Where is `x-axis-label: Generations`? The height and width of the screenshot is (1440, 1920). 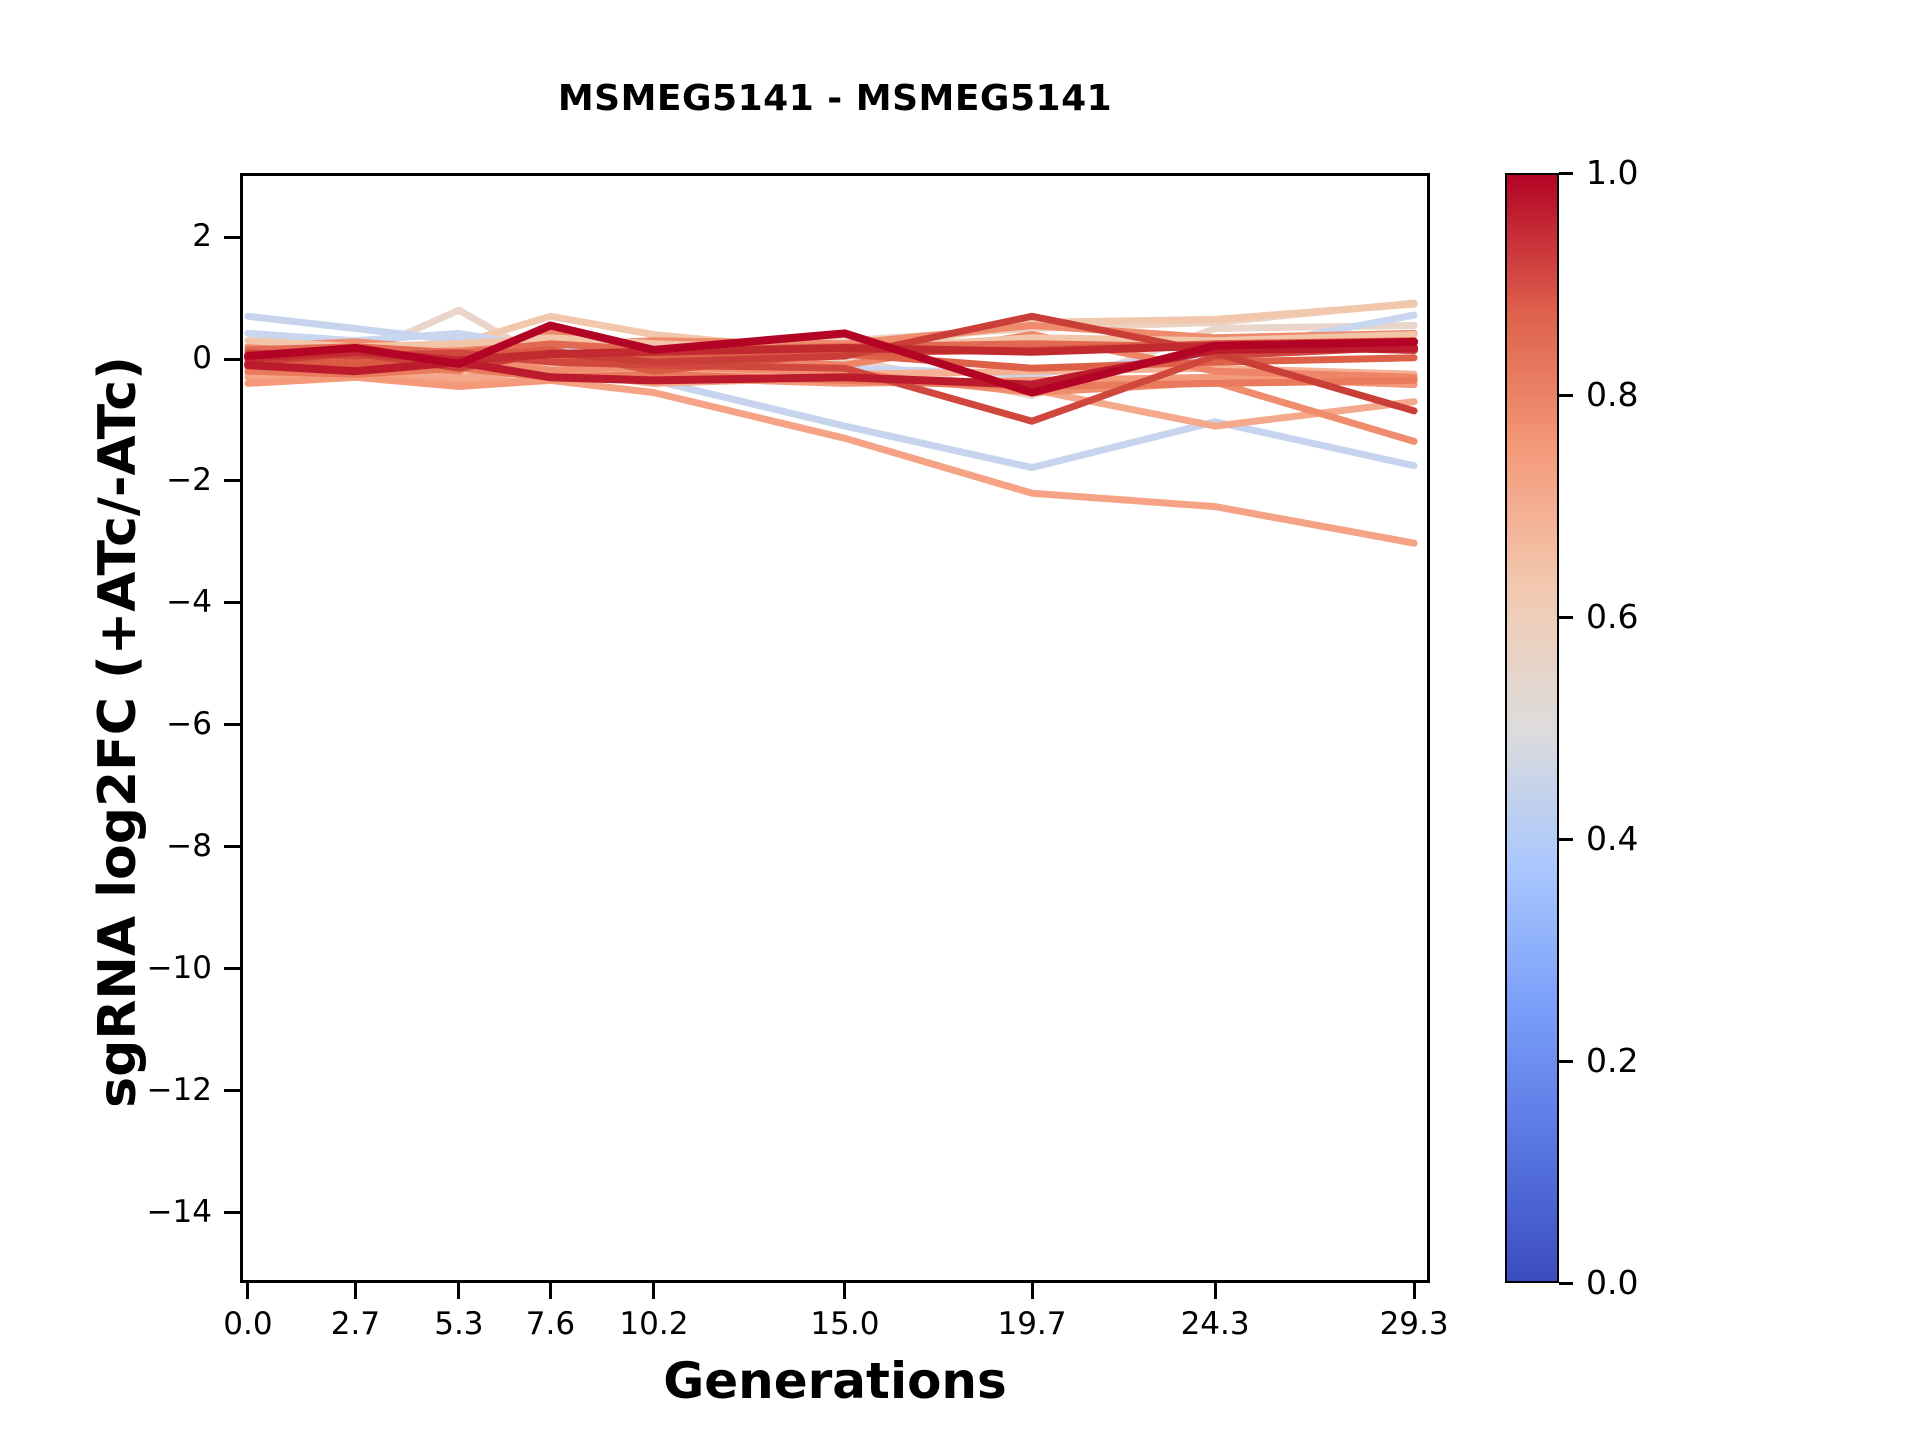 x-axis-label: Generations is located at coordinates (835, 1381).